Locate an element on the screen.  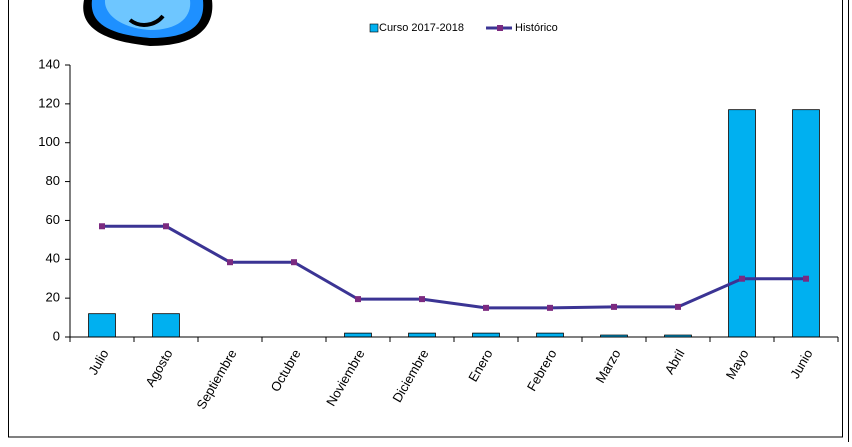
y-tick-label: 140 is located at coordinates (49, 63).